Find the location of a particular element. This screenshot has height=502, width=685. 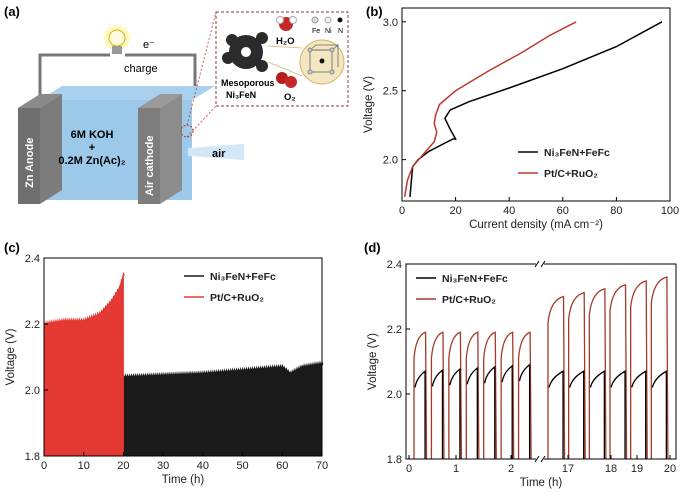

air-cathode is located at coordinates (149, 156).